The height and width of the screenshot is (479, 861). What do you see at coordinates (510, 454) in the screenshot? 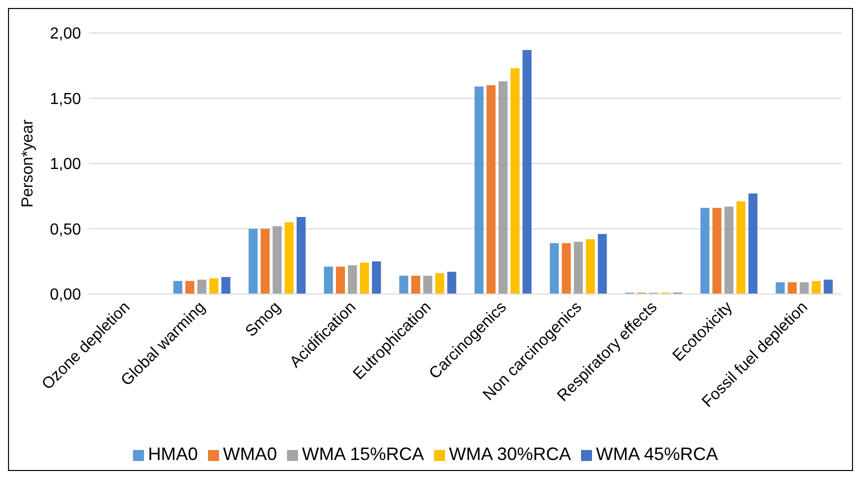
I see `legend-label: WMA 30%RCA` at bounding box center [510, 454].